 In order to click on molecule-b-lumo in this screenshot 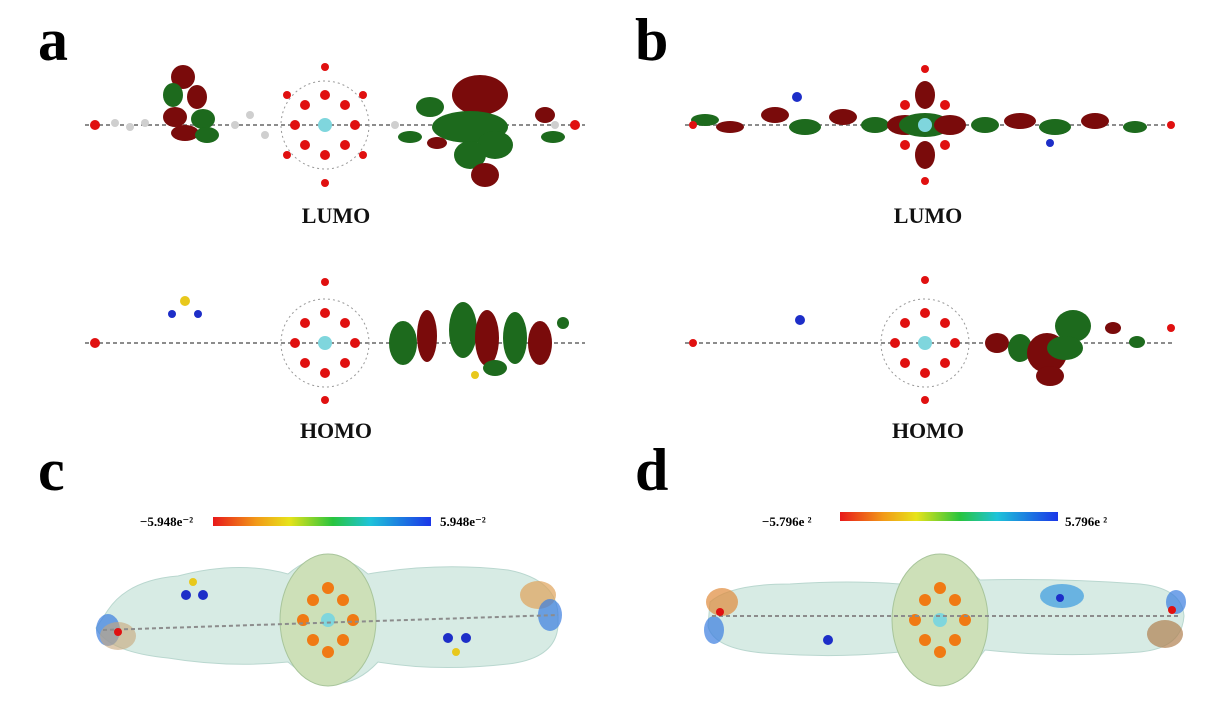, I will do `click(930, 125)`.